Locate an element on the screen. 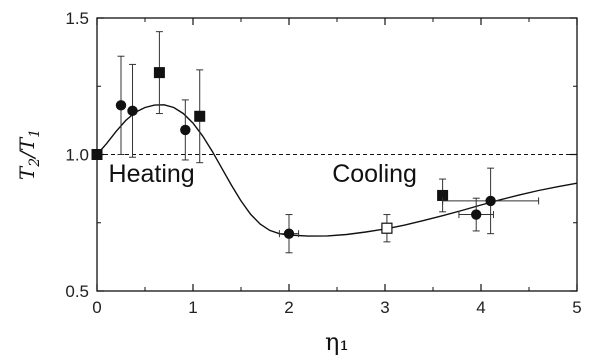 Image resolution: width=590 pixels, height=360 pixels. annotation-heating: Heating is located at coordinates (152, 174).